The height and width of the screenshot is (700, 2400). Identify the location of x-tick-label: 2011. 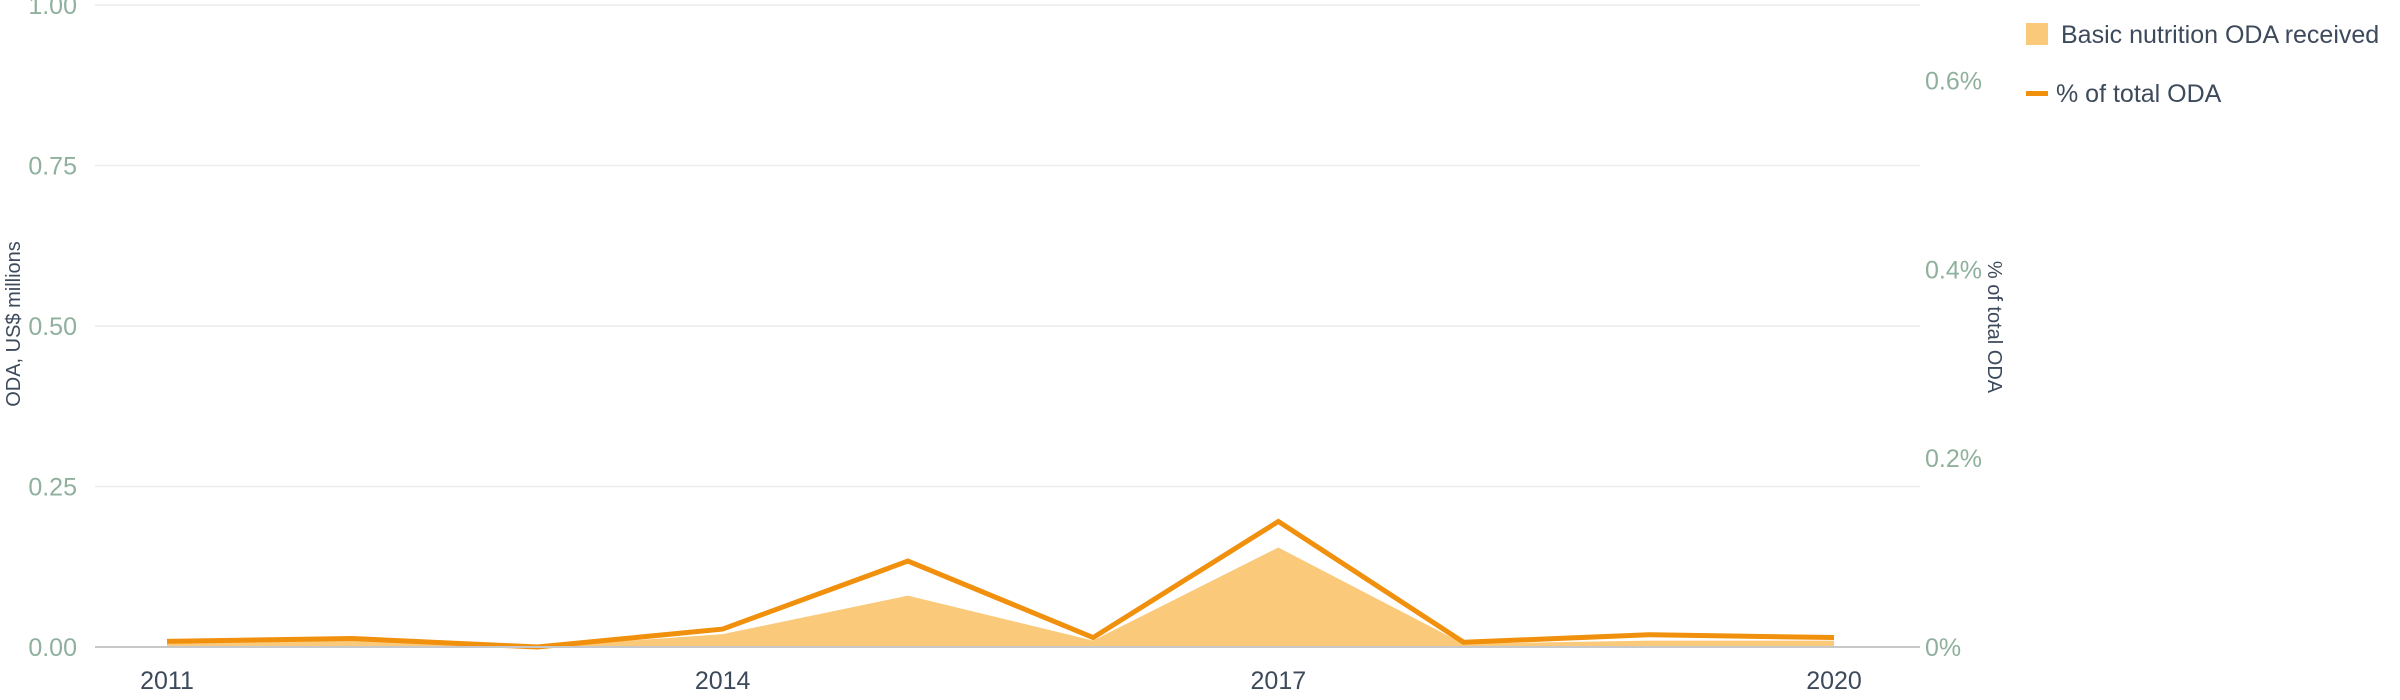
(167, 681).